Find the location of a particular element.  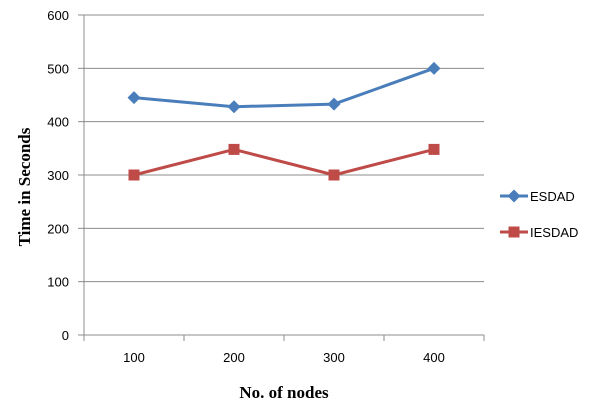

series-line-esdad is located at coordinates (284, 87).